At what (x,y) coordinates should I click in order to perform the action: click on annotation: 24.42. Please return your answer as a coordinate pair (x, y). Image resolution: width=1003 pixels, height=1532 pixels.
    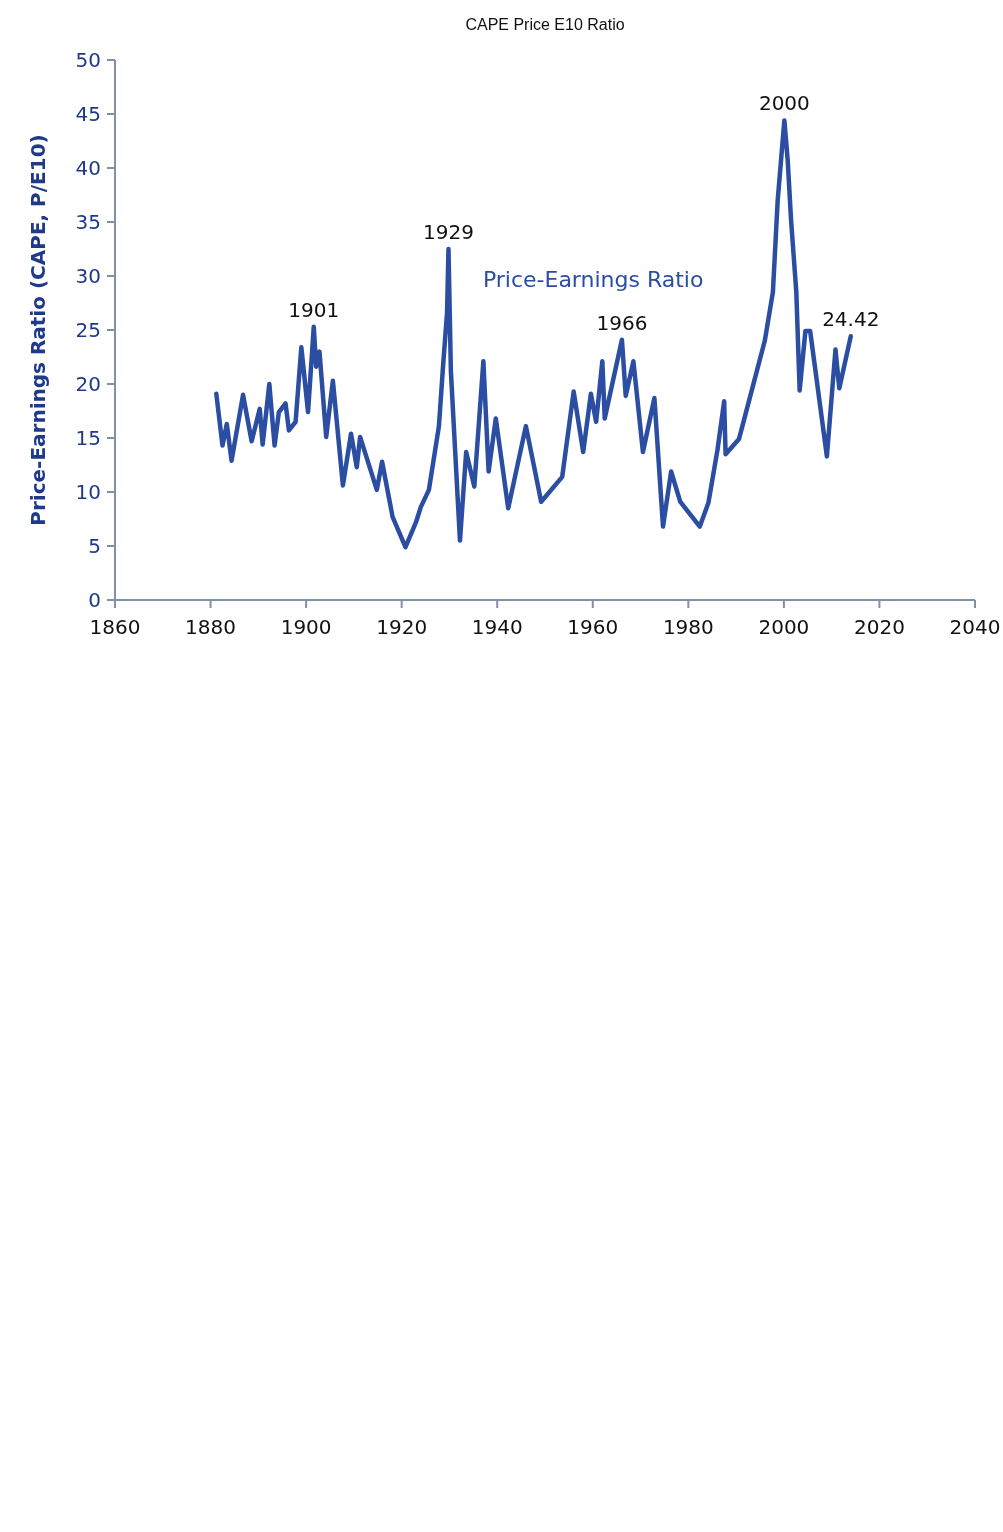
    Looking at the image, I should click on (851, 319).